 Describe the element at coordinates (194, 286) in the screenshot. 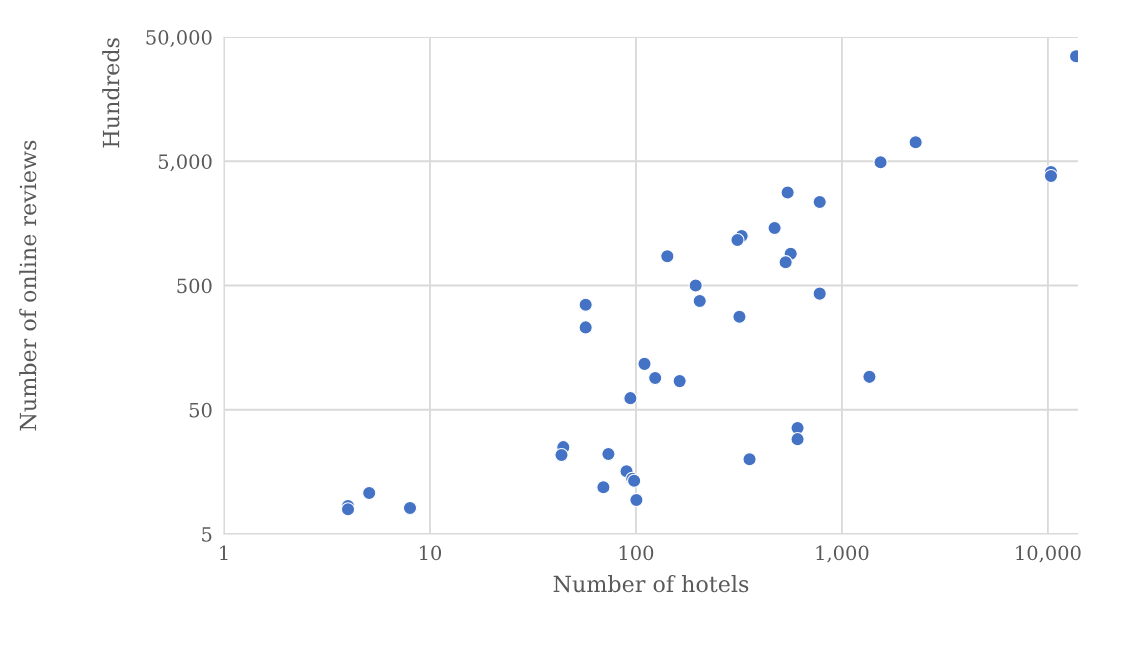

I see `y-tick-label: 500` at that location.